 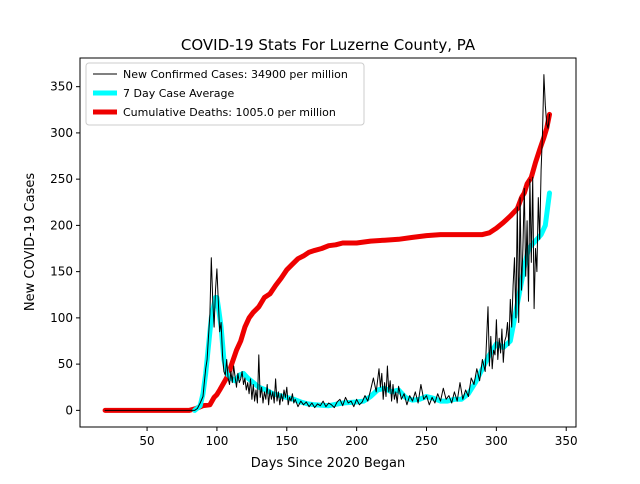 I want to click on y-tick-label: 50, so click(x=65, y=364).